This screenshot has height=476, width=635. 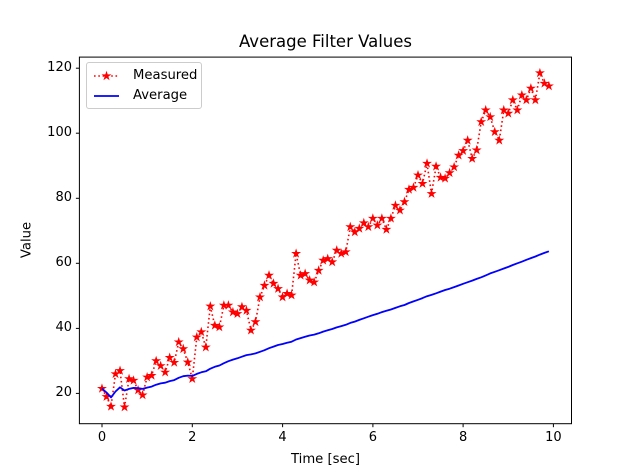 What do you see at coordinates (63, 392) in the screenshot?
I see `y-tick-label: 20` at bounding box center [63, 392].